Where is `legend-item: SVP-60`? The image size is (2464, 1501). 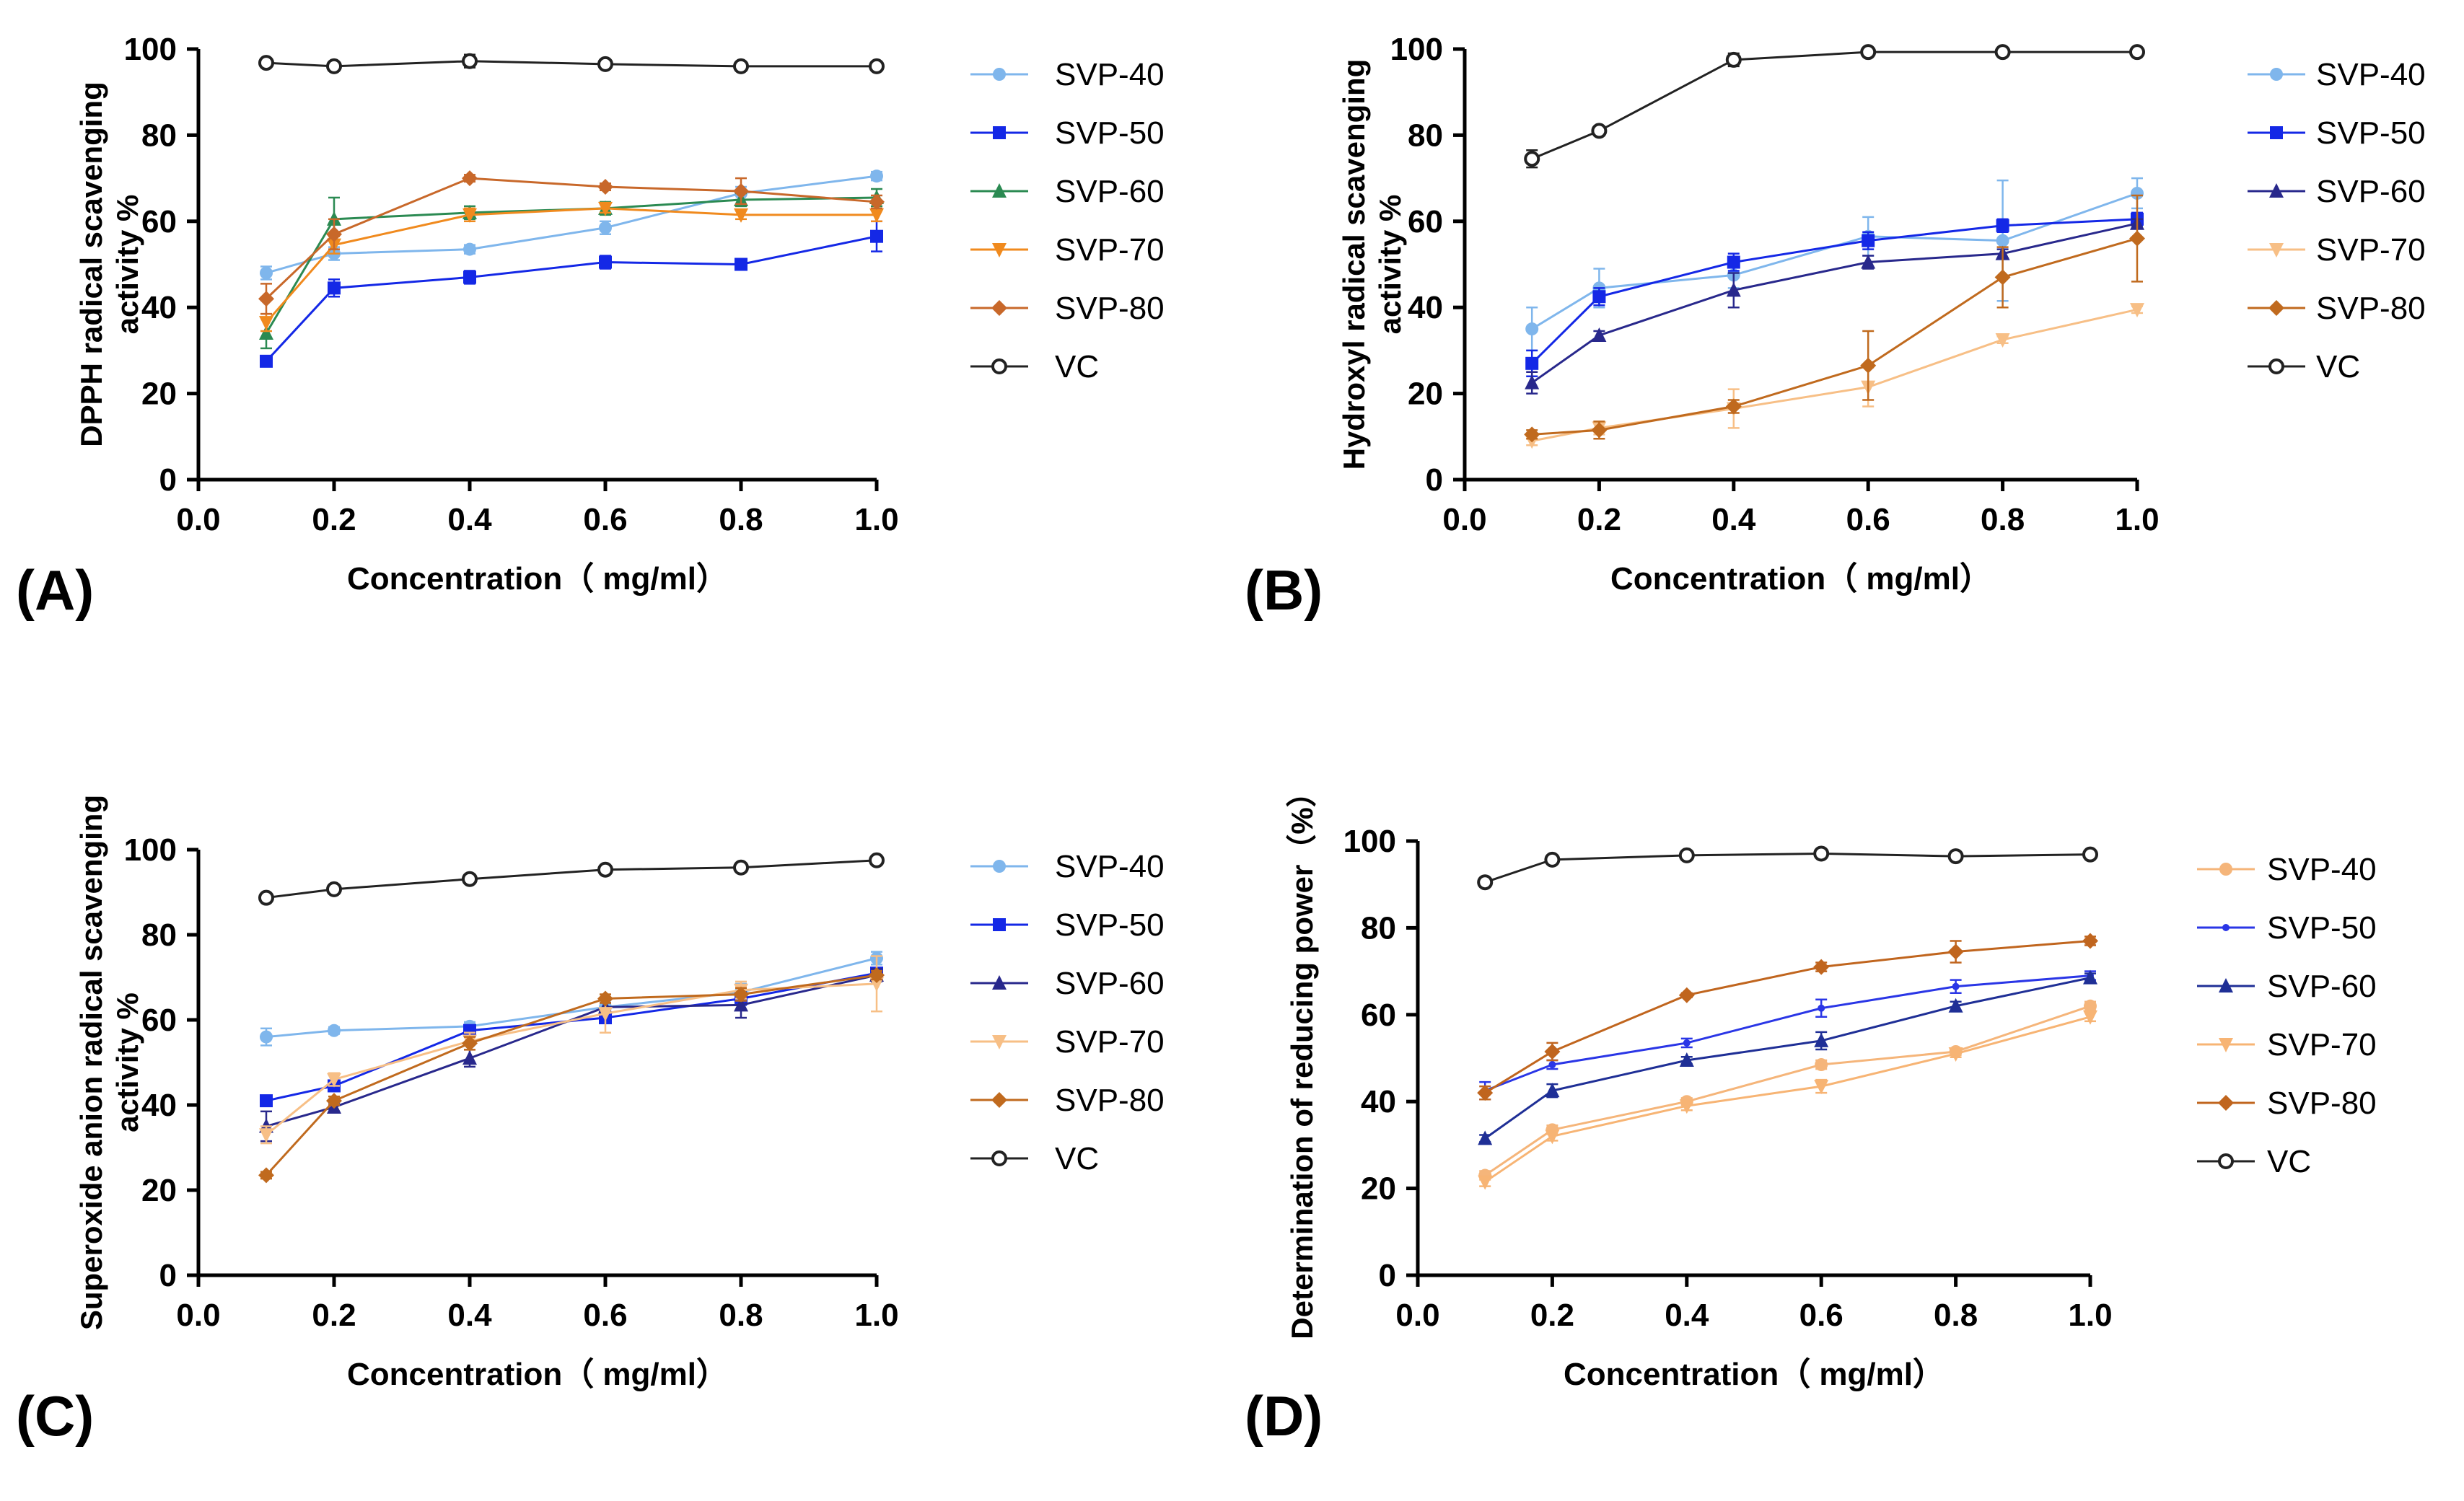
legend-item: SVP-60 is located at coordinates (1067, 983).